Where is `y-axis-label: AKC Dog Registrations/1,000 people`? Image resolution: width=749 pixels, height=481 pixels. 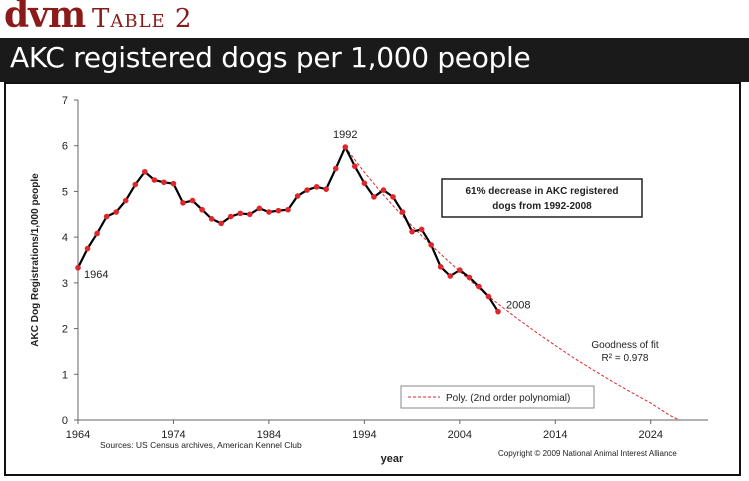 y-axis-label: AKC Dog Registrations/1,000 people is located at coordinates (35, 260).